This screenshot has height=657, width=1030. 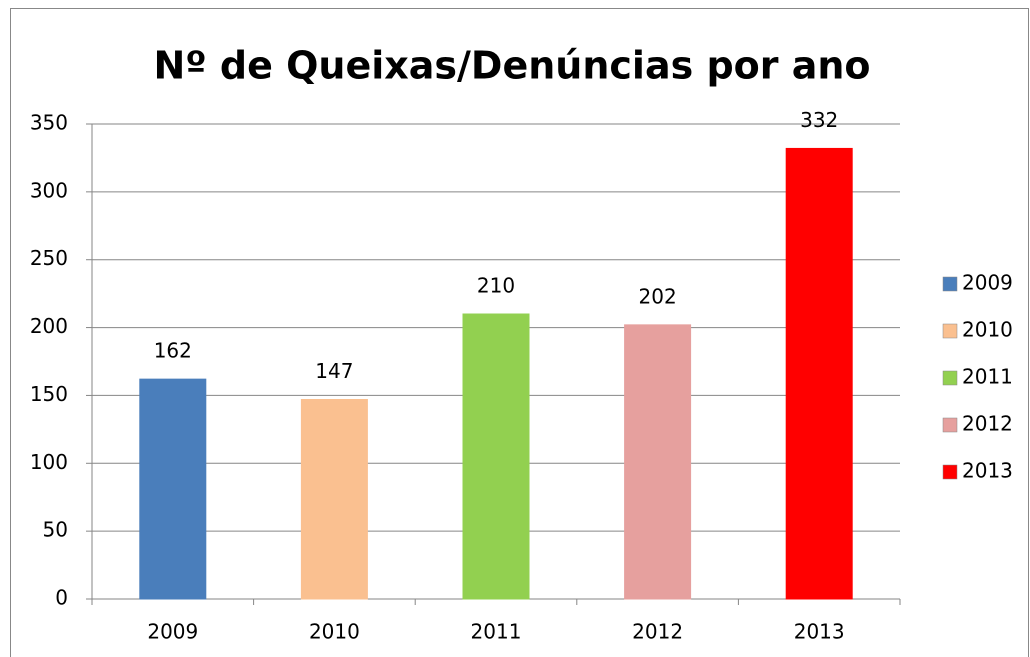 I want to click on data-label: 147, so click(x=334, y=371).